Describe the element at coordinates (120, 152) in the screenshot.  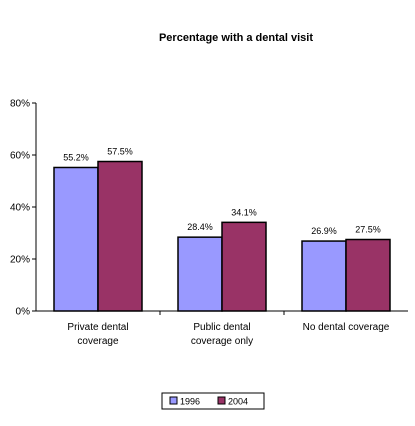
I see `data-label: 57.5%` at that location.